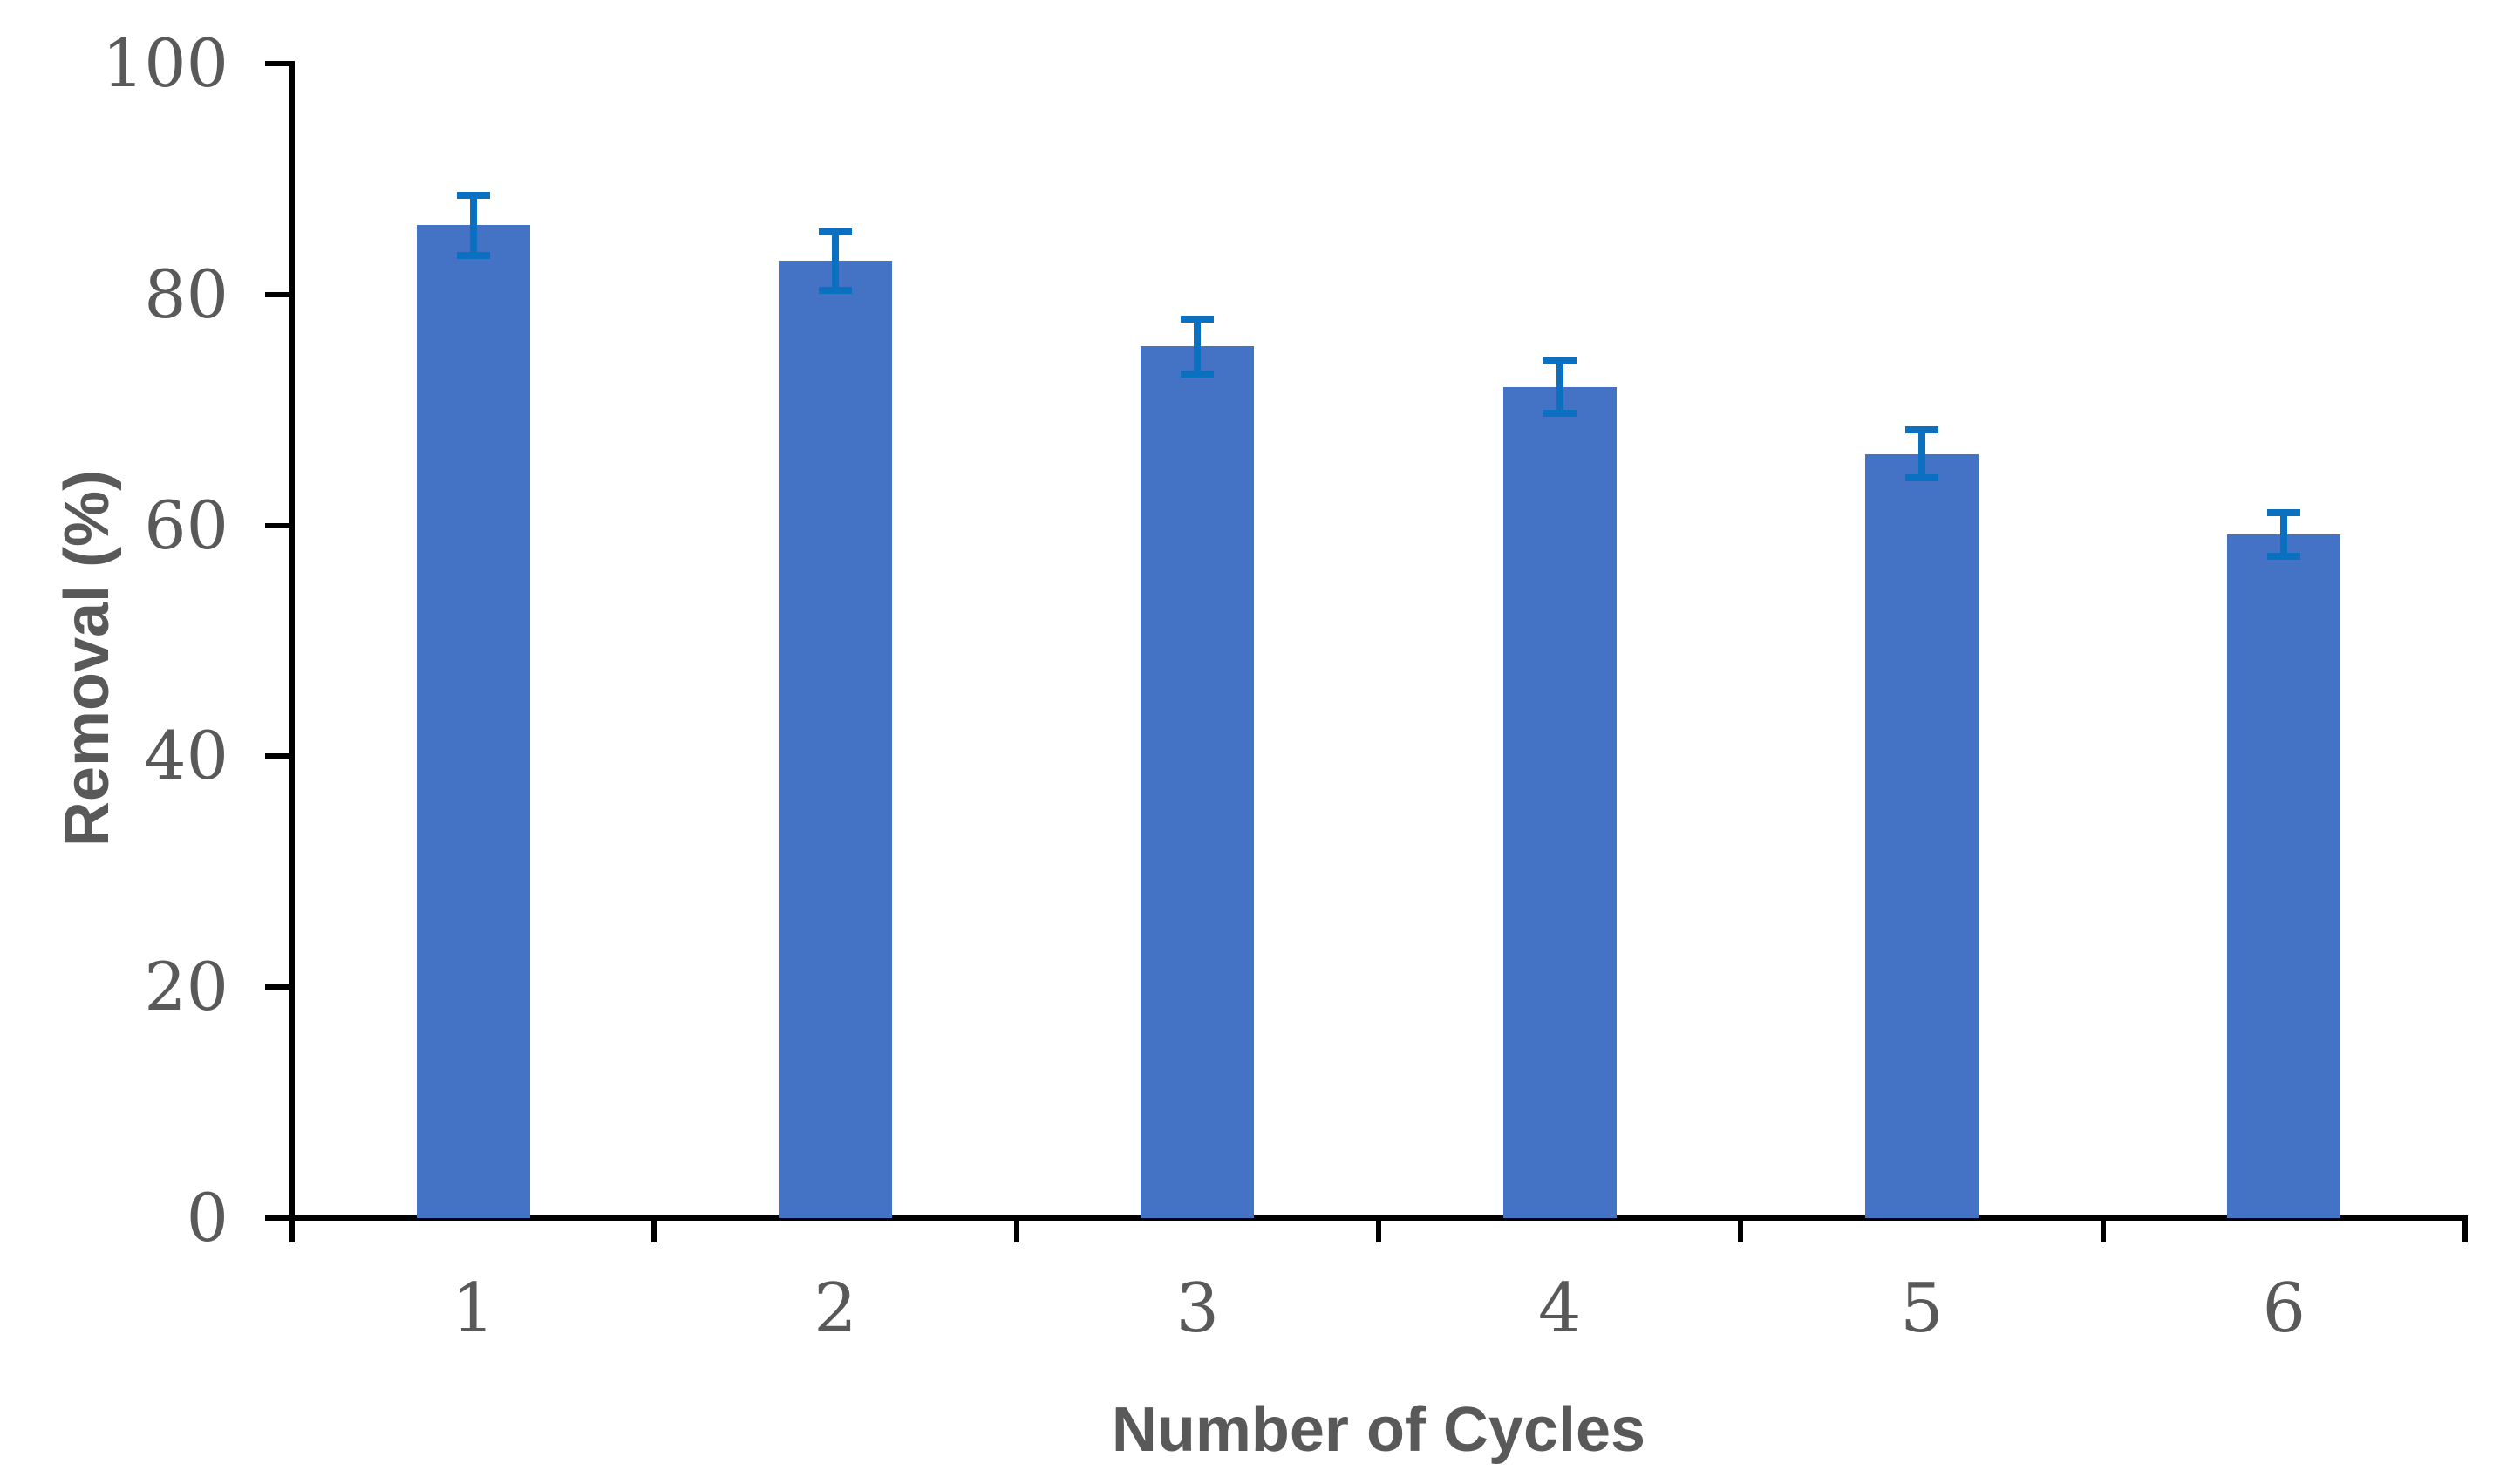  I want to click on y-axis-tick-label: 60, so click(186, 525).